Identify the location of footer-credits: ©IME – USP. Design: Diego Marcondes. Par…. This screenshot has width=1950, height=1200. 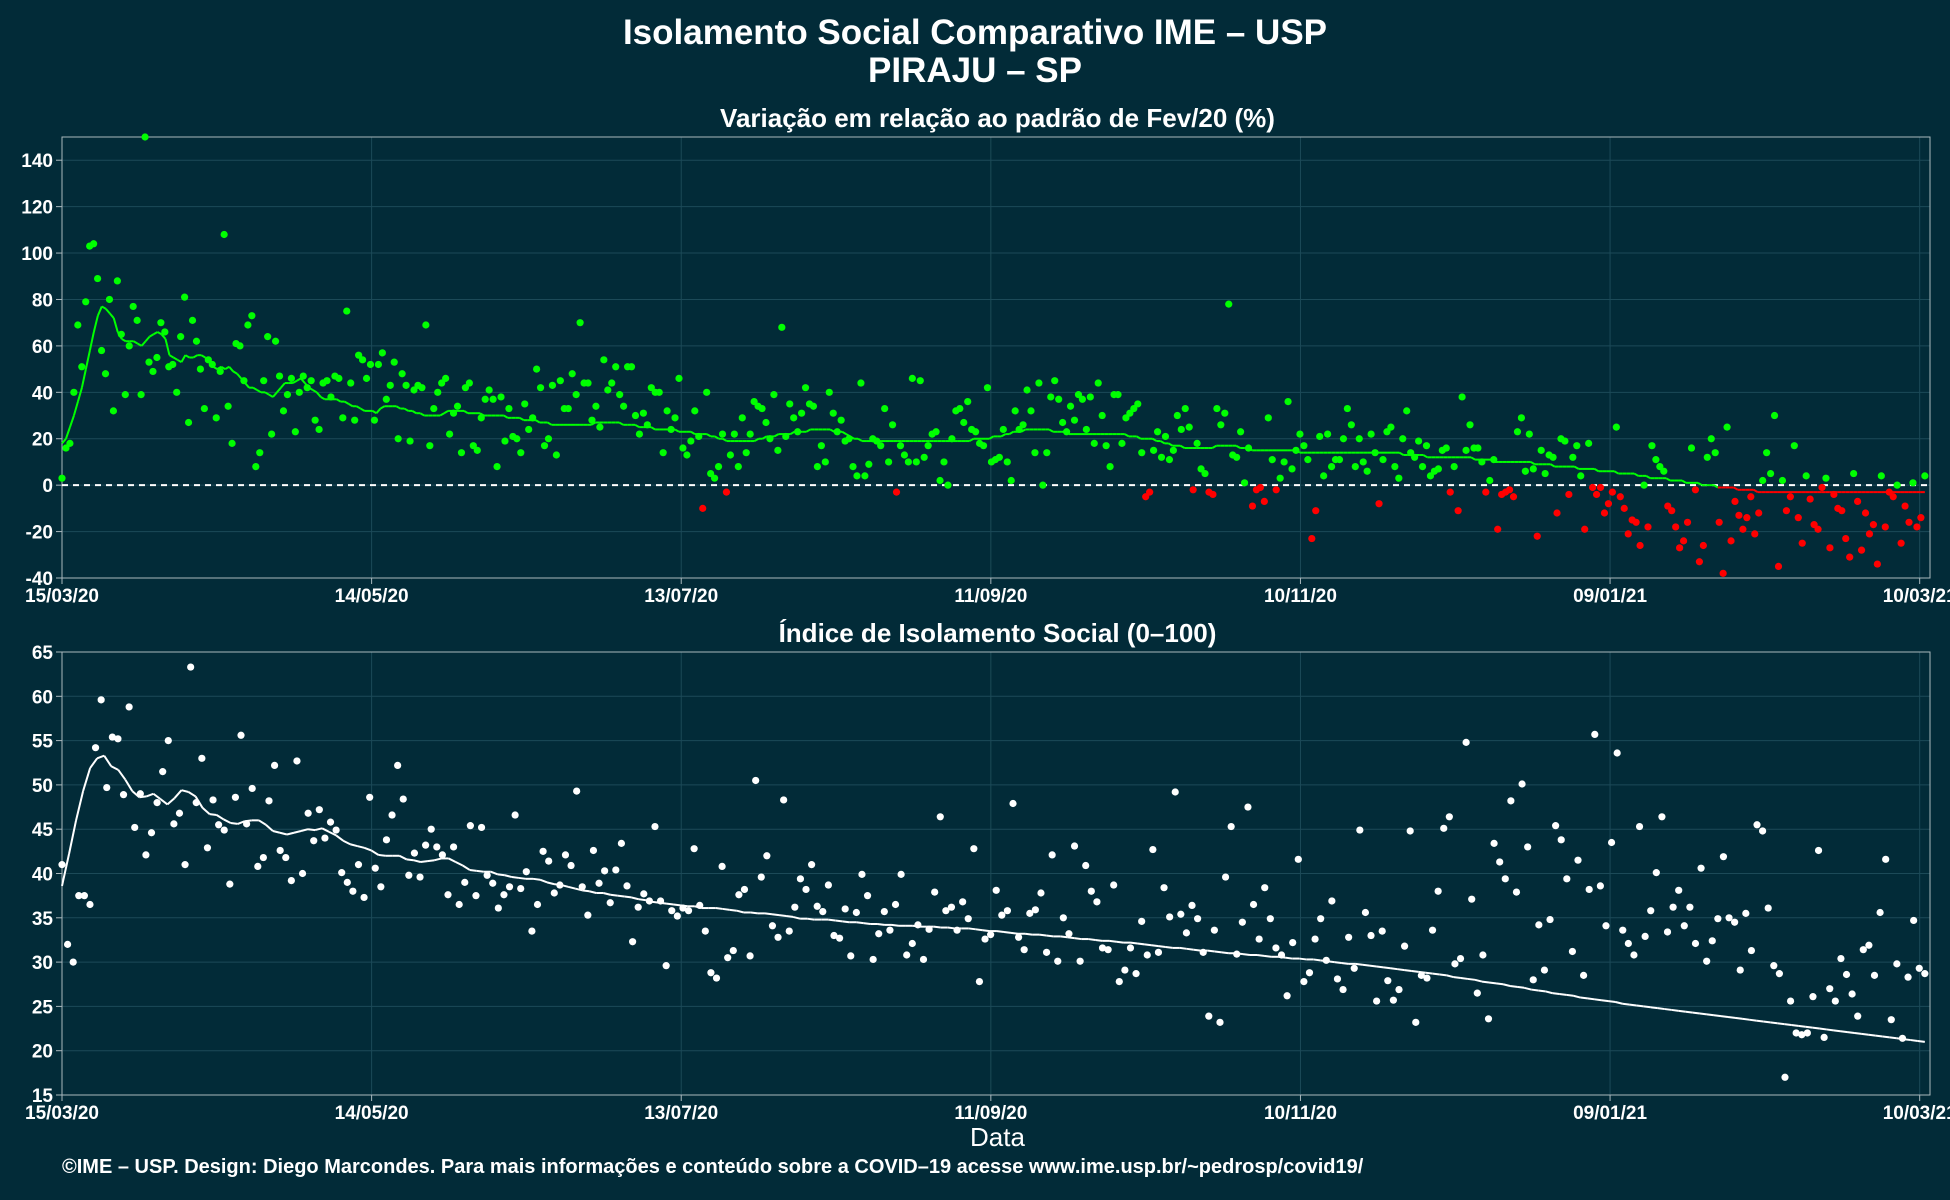
(713, 1167).